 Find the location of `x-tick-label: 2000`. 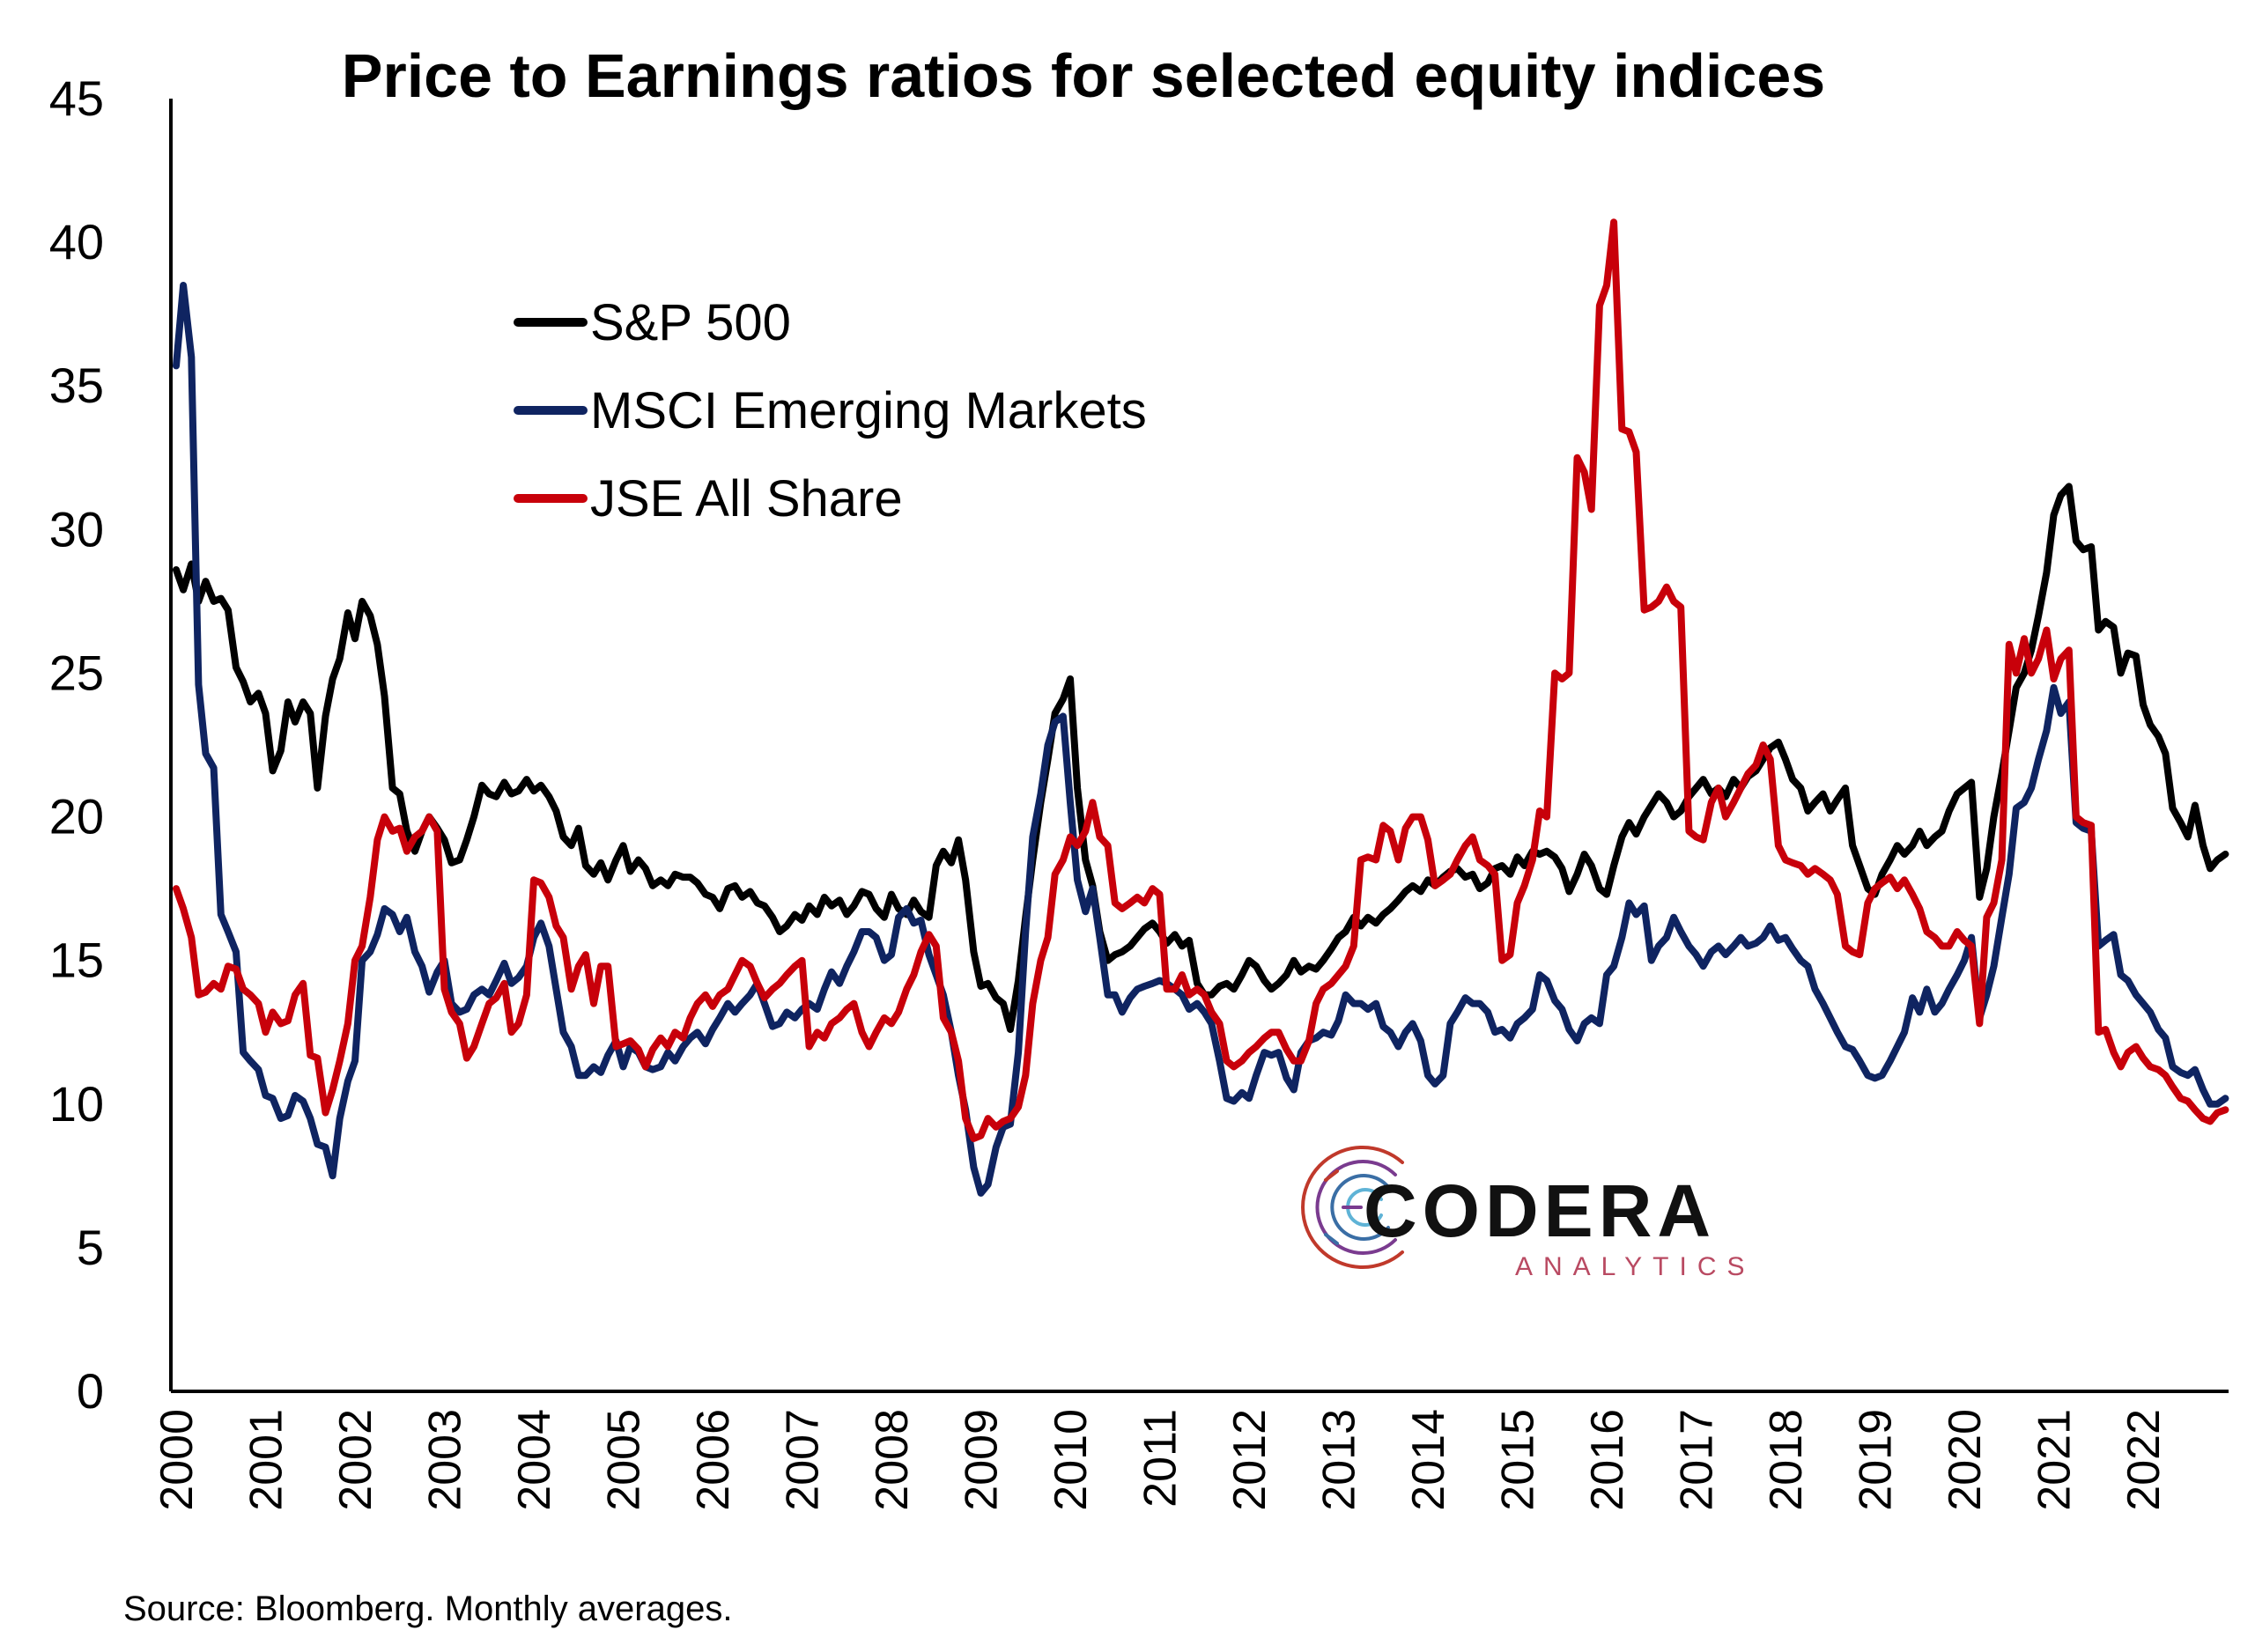

x-tick-label: 2000 is located at coordinates (177, 1460).